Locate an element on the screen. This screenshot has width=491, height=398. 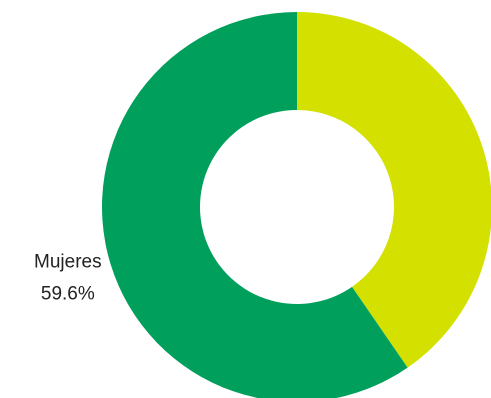
slice-label: Mujeres is located at coordinates (68, 261).